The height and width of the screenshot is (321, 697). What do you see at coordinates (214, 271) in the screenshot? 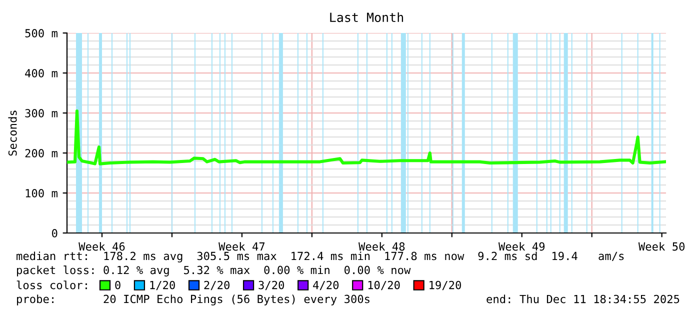
I see `text: packet loss: 0.12 % avg 5.32 % max 0.00 % min 0.00 % now` at bounding box center [214, 271].